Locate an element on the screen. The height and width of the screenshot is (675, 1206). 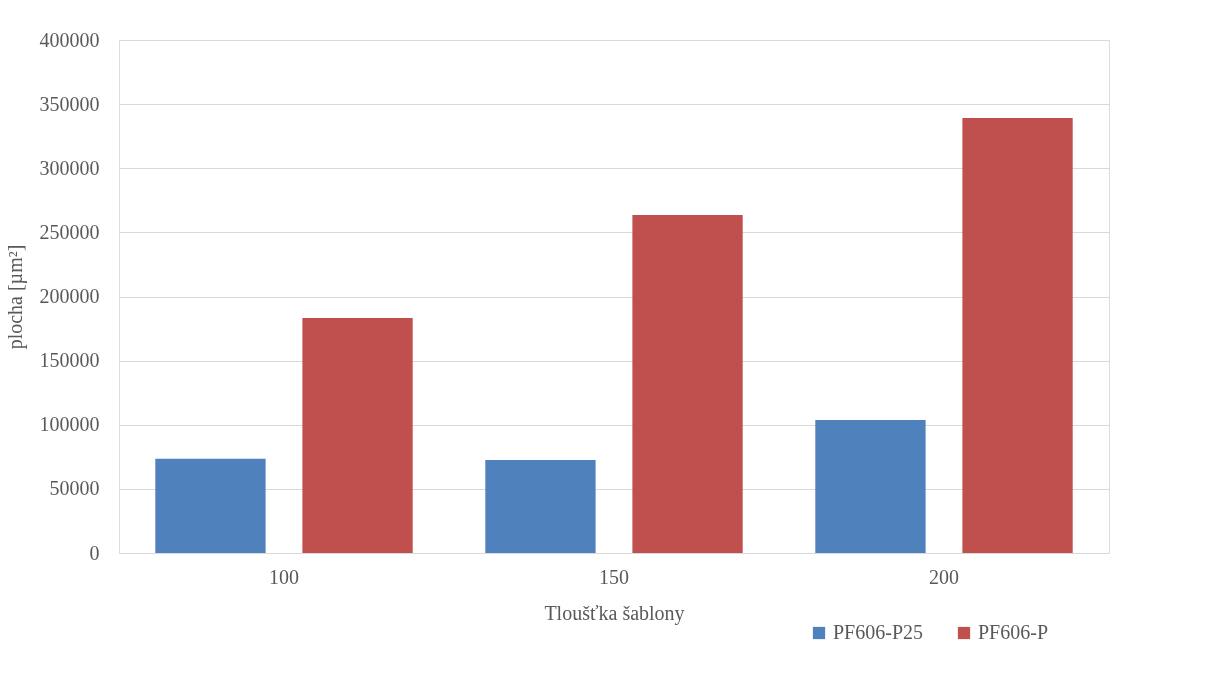
y-tick-label: 200000 is located at coordinates (69, 296).